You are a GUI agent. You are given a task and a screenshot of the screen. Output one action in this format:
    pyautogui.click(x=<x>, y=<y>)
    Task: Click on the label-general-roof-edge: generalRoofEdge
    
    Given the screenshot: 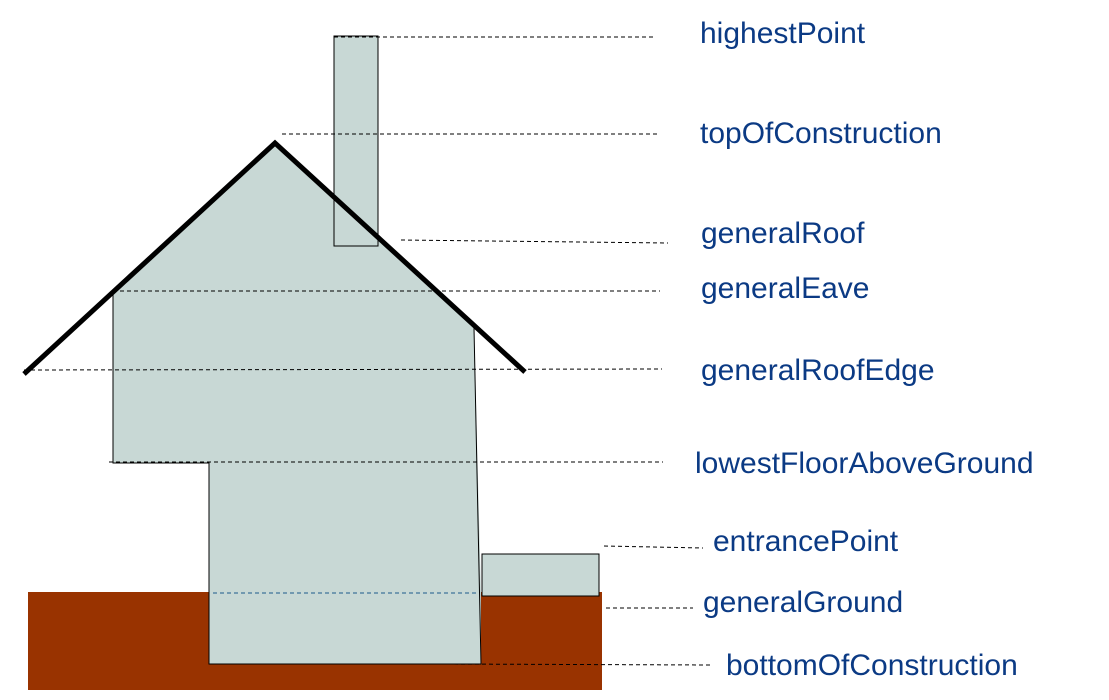 What is the action you would take?
    pyautogui.click(x=818, y=370)
    